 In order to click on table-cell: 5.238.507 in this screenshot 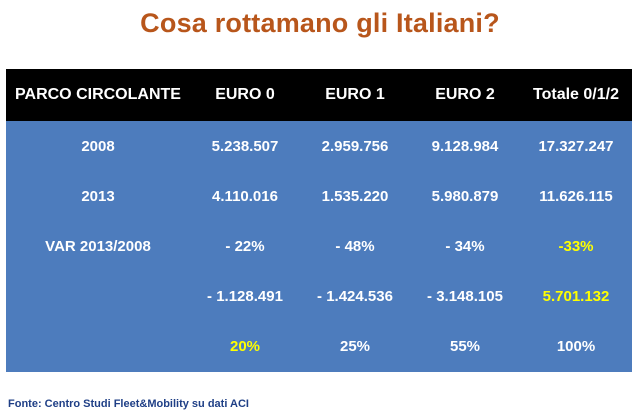, I will do `click(245, 146)`.